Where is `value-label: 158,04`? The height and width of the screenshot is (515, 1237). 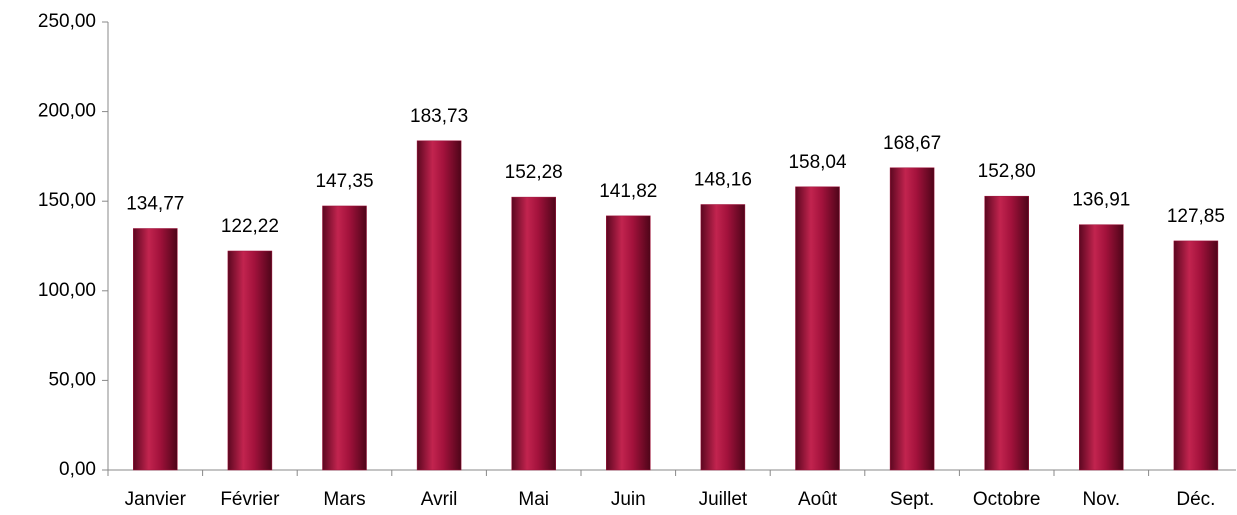 value-label: 158,04 is located at coordinates (817, 162).